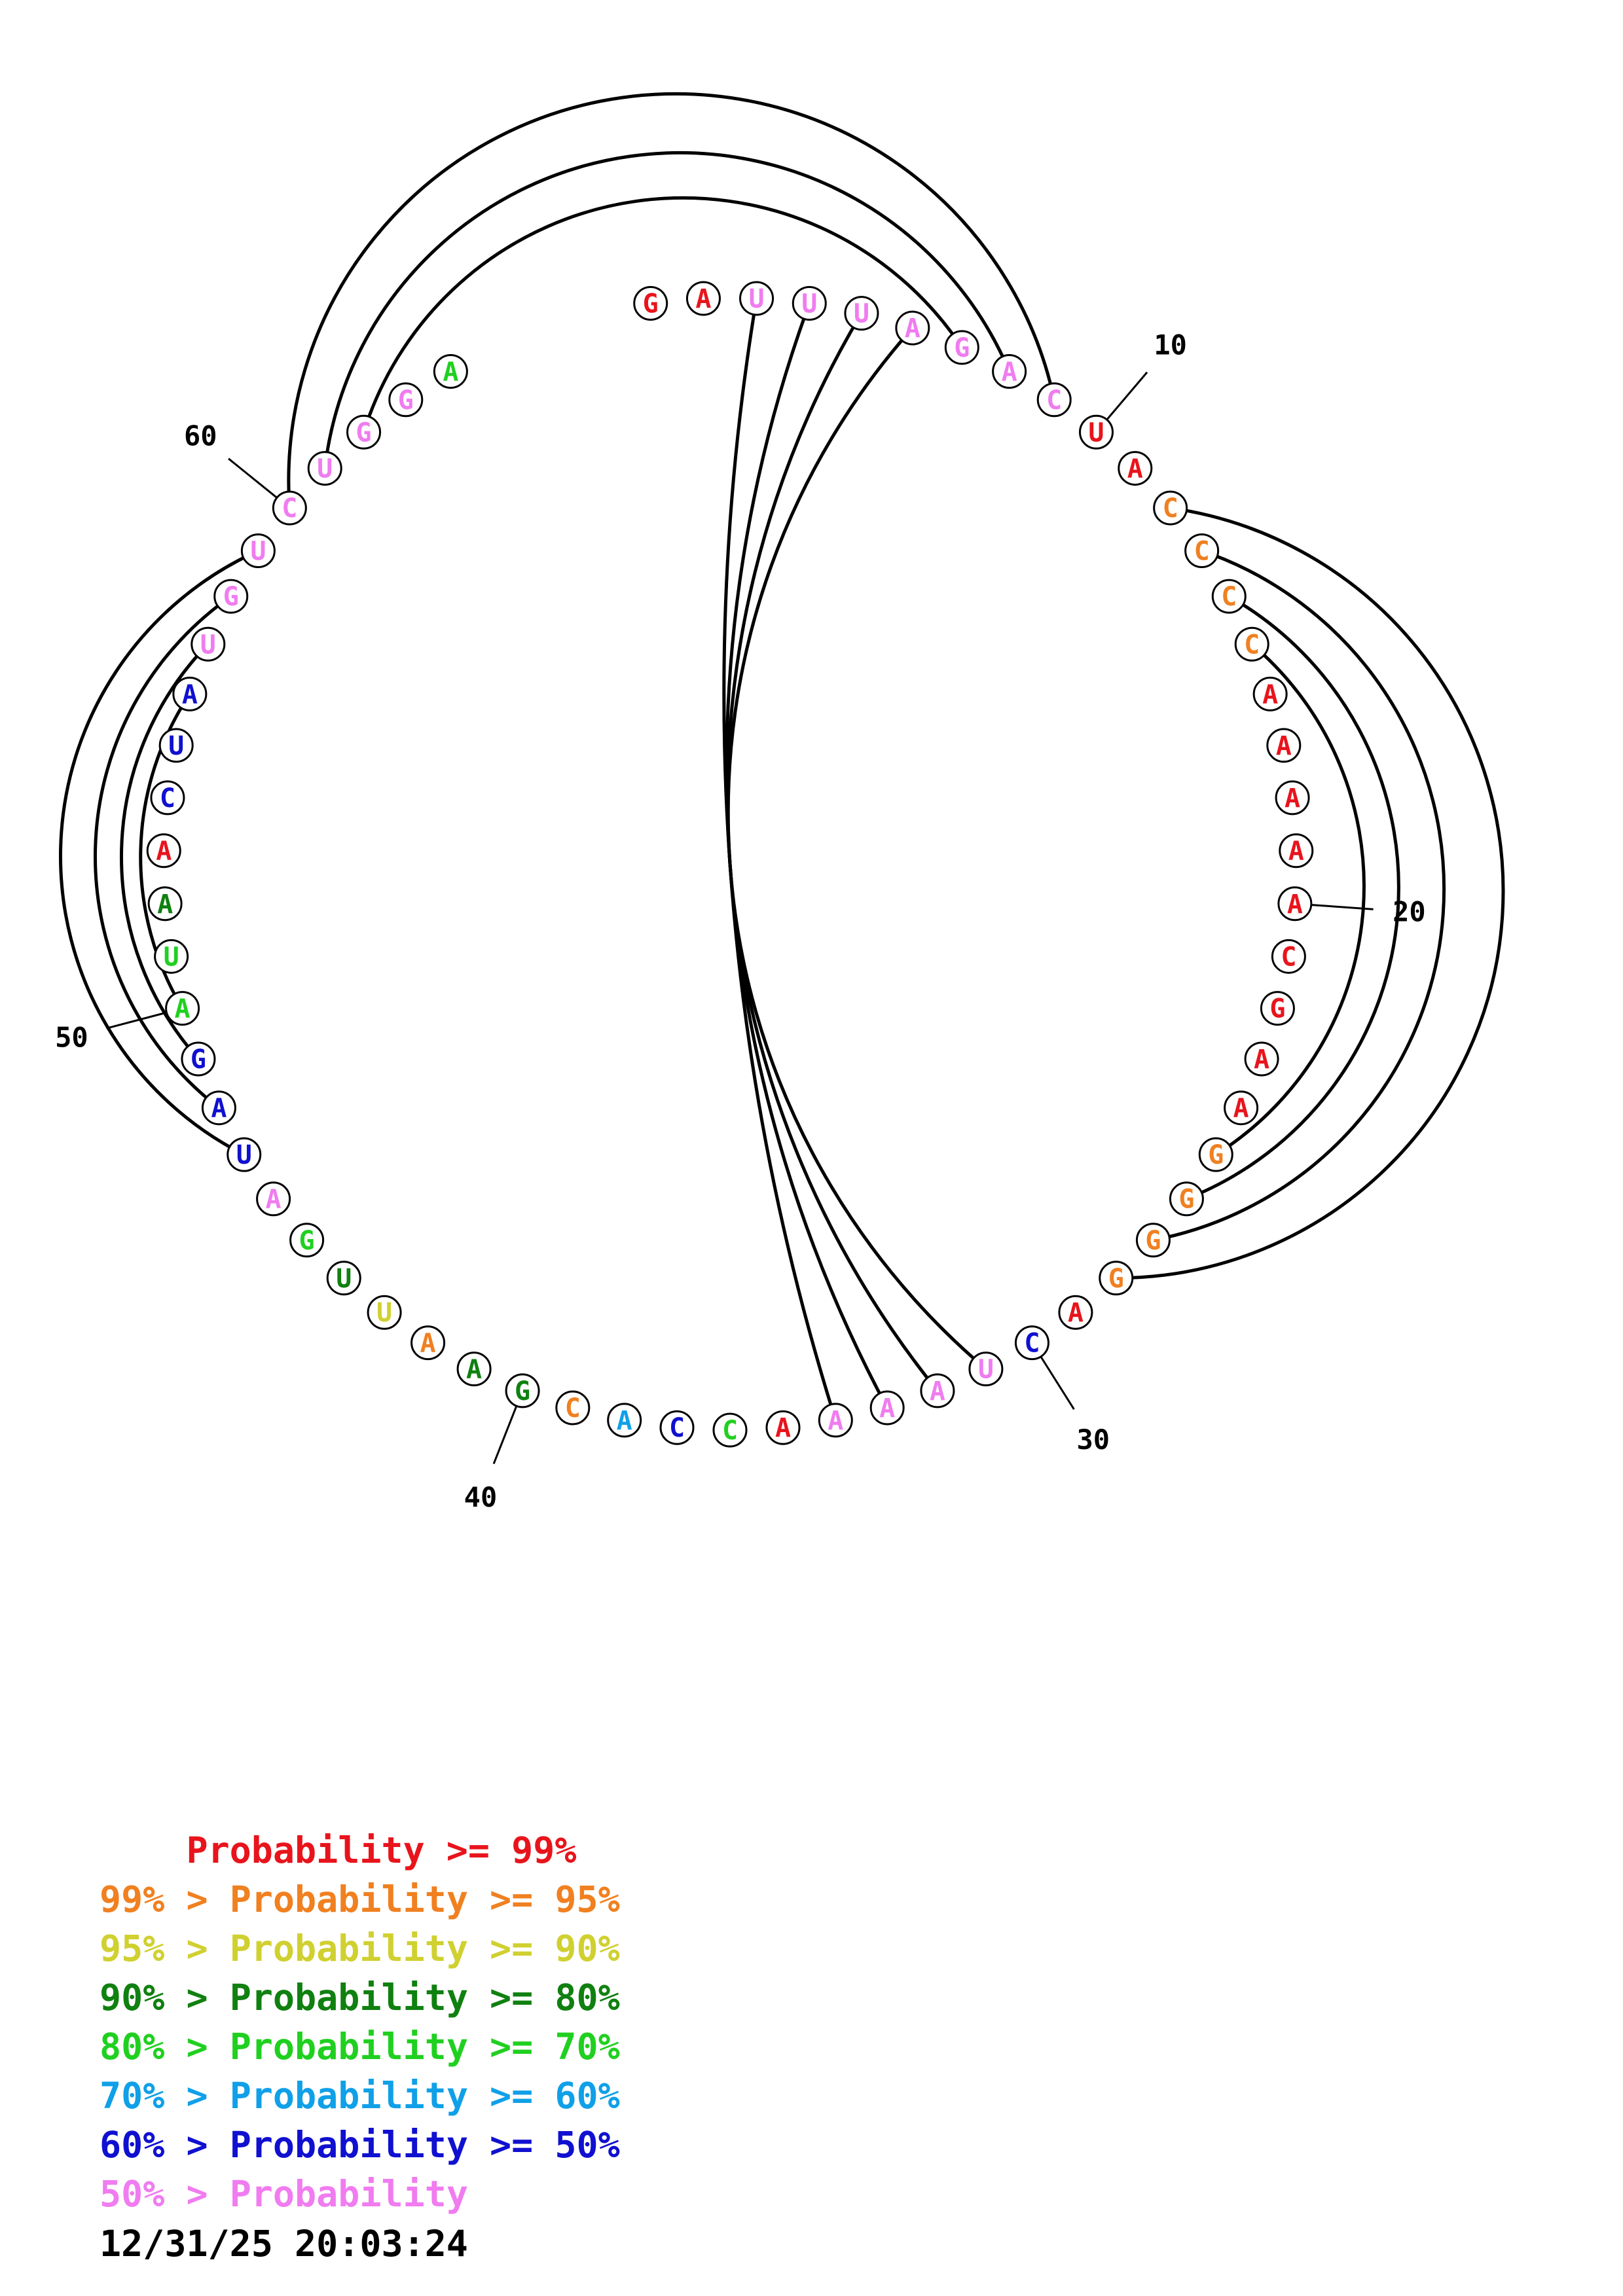  I want to click on position-label: 40, so click(481, 1497).